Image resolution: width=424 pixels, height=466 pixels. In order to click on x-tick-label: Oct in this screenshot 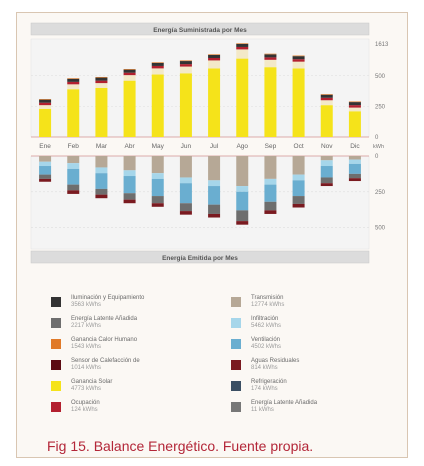, I will do `click(299, 146)`.